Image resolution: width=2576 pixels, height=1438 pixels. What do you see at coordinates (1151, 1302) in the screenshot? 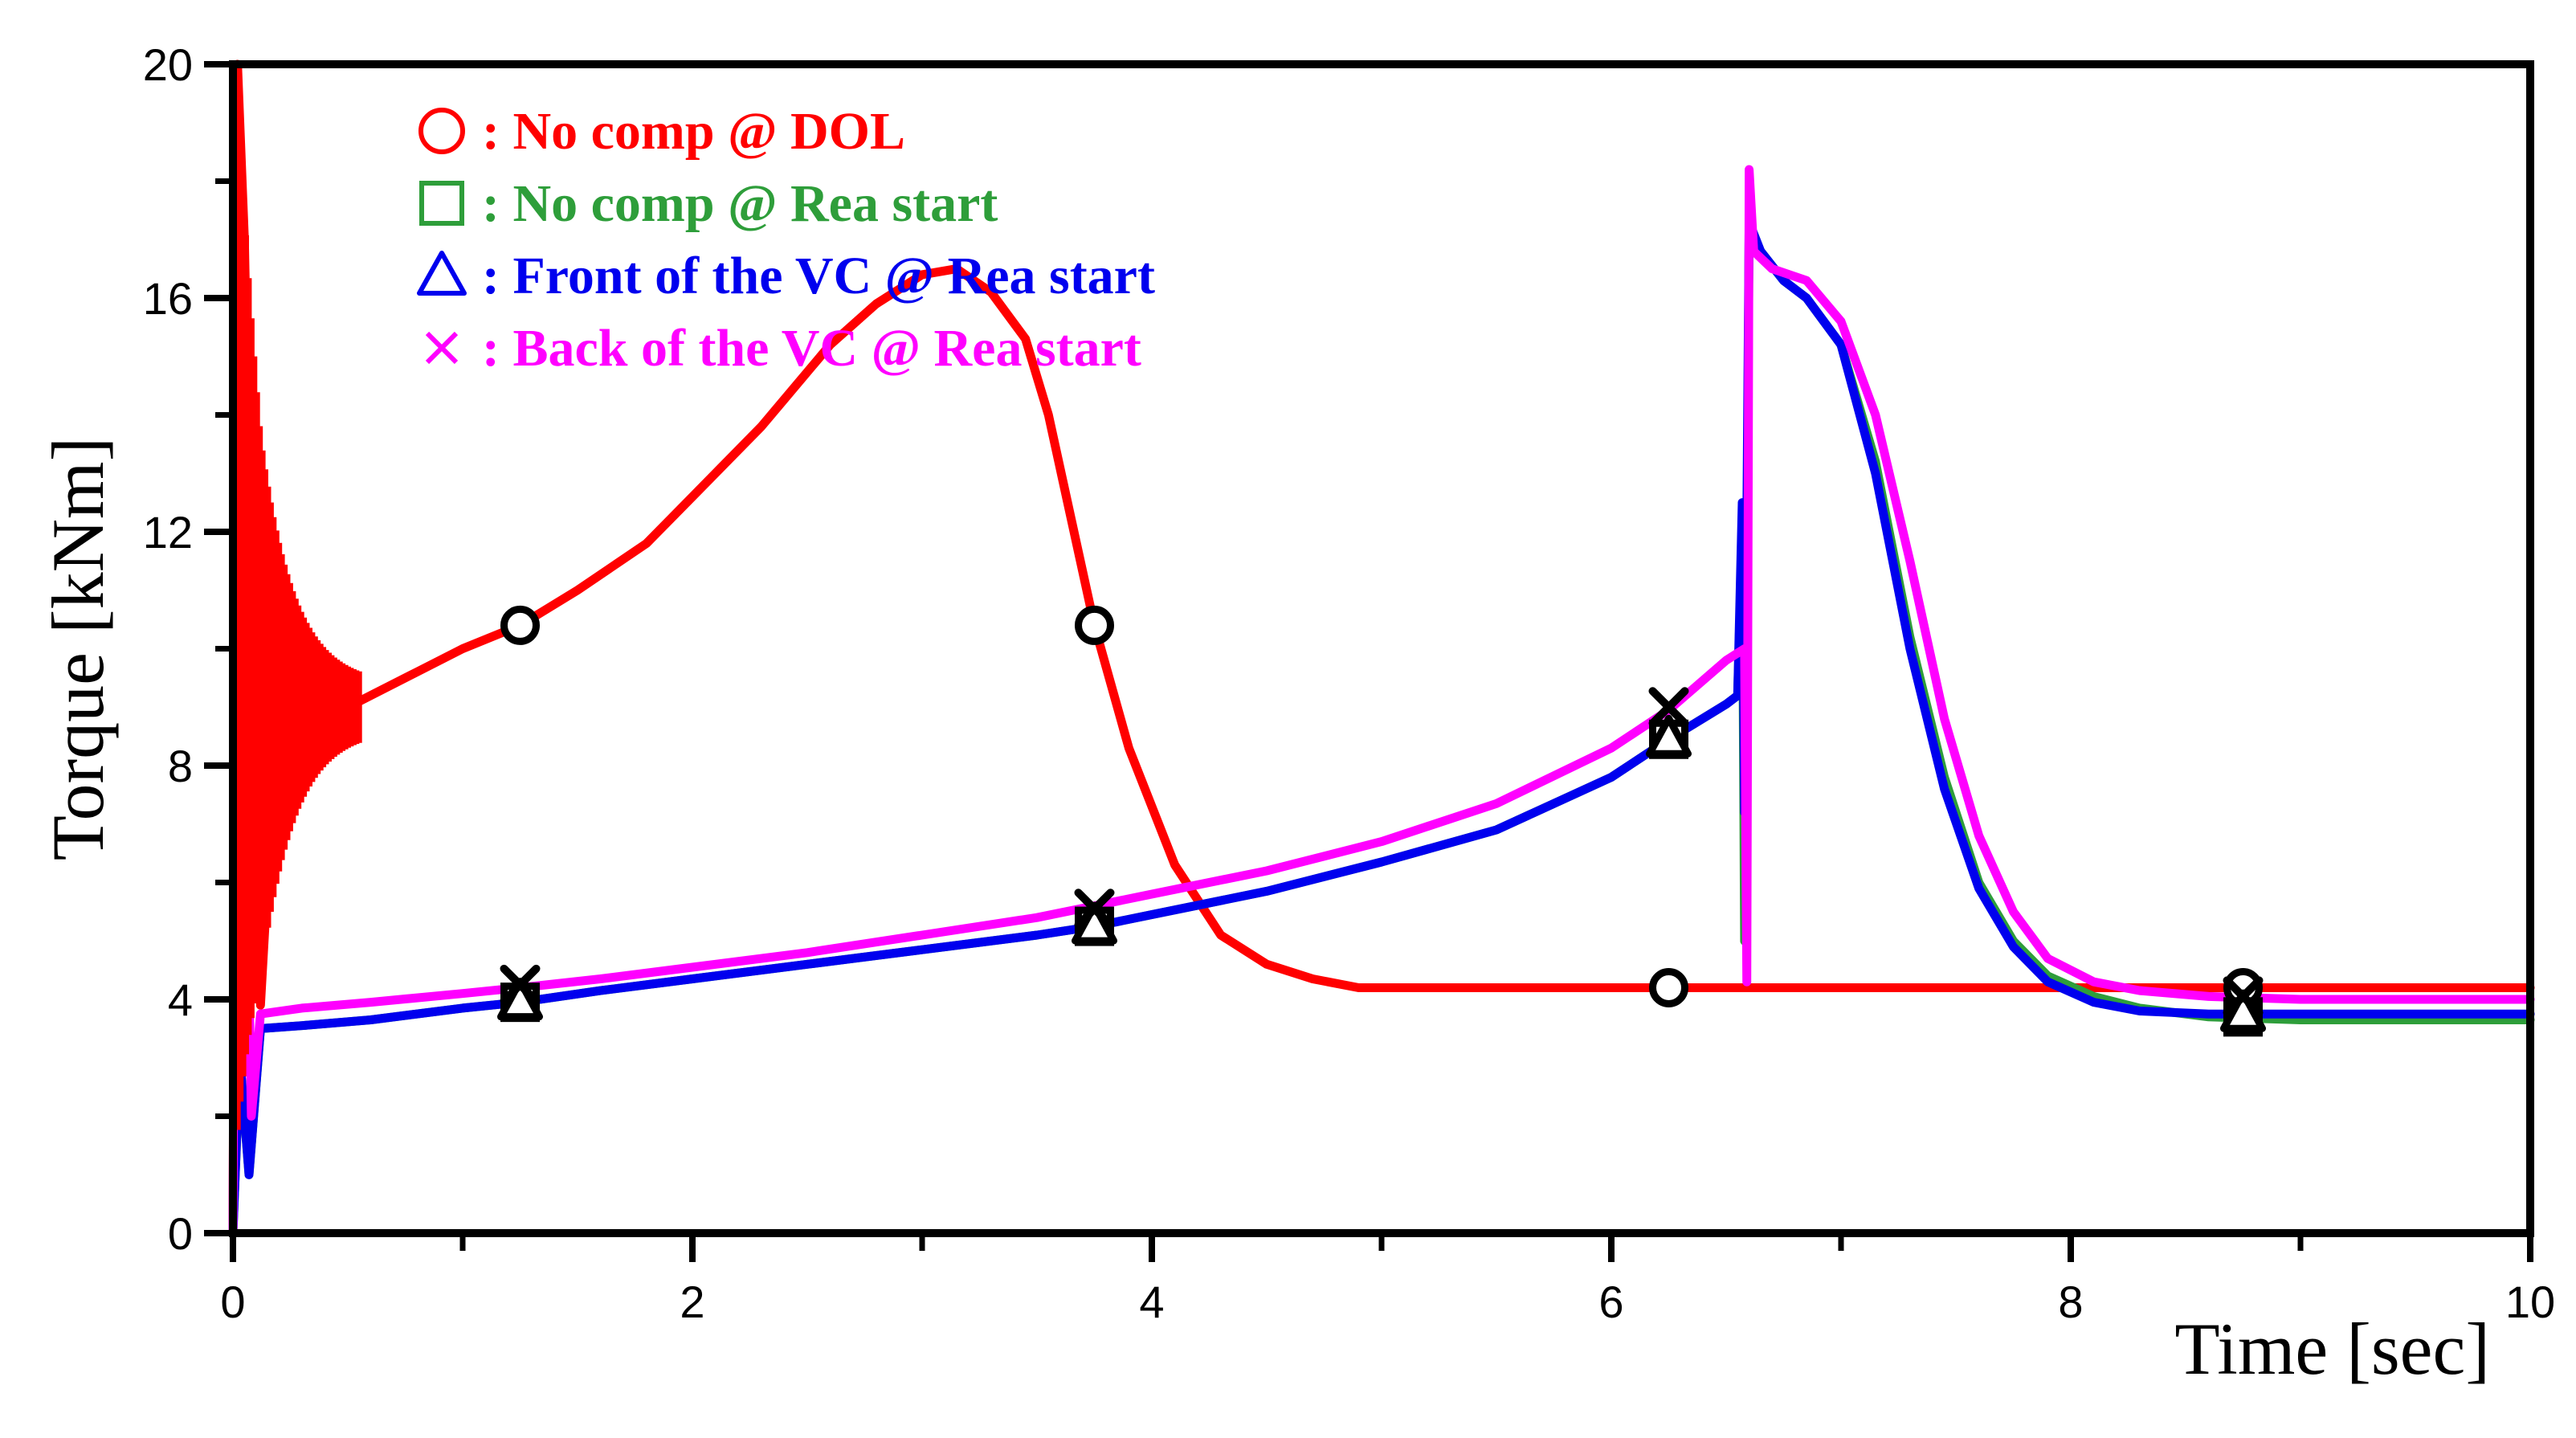
I see `x-tick-label-2: 4` at bounding box center [1151, 1302].